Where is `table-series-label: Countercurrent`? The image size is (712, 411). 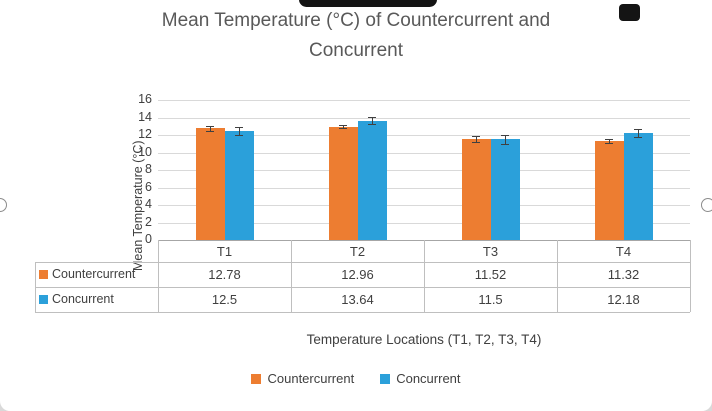 table-series-label: Countercurrent is located at coordinates (94, 274).